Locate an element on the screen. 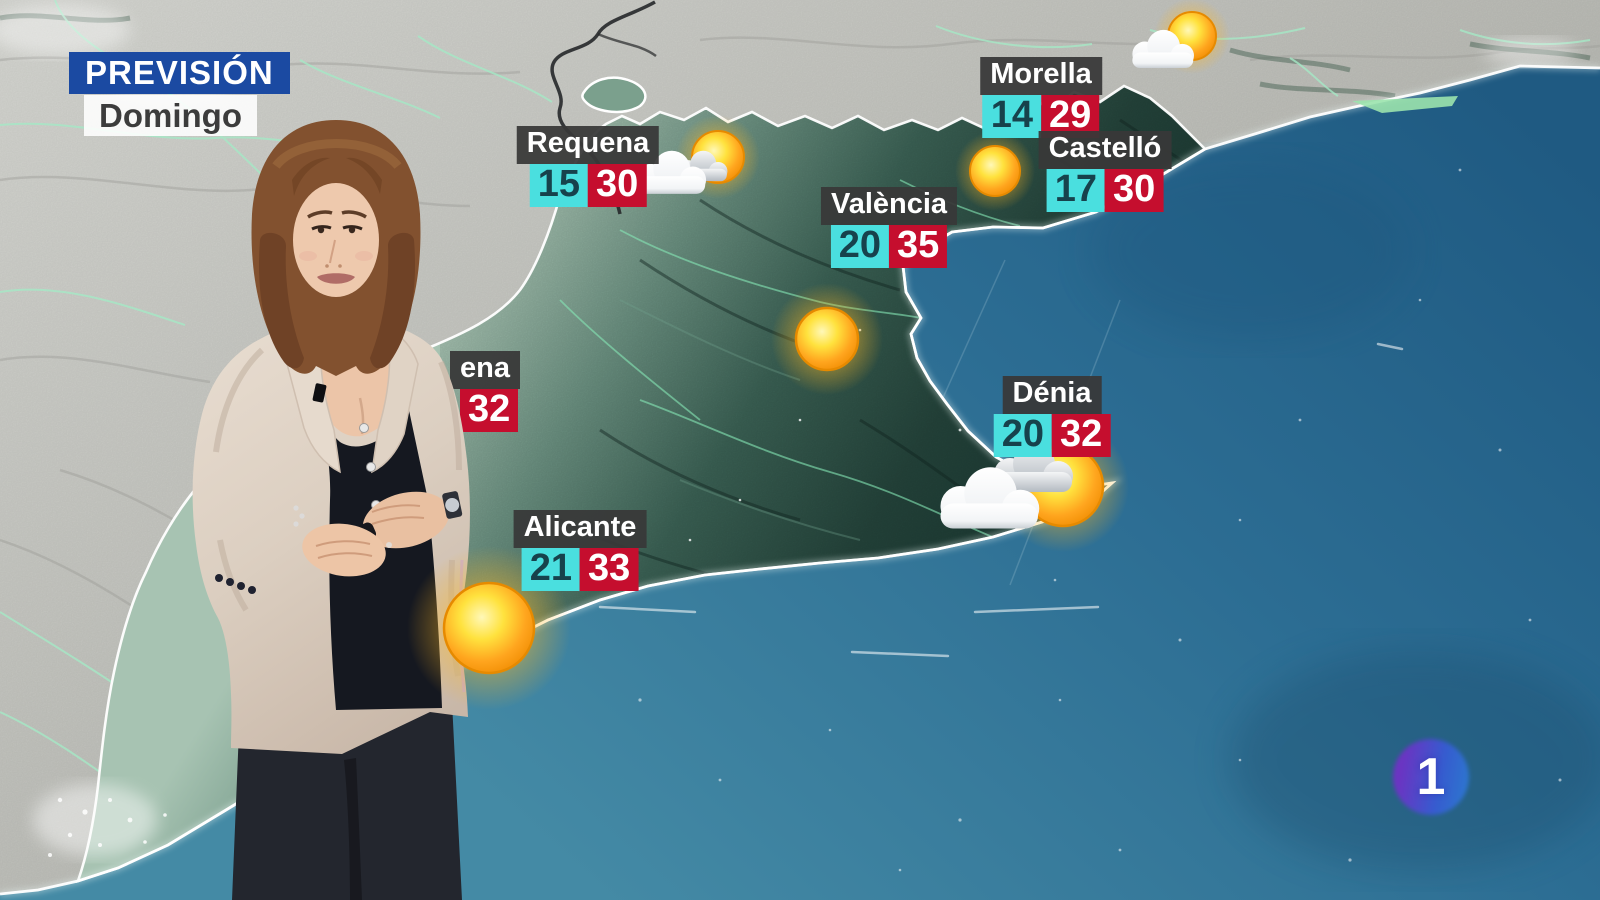 Image resolution: width=1600 pixels, height=900 pixels. city-min-temp: 14 is located at coordinates (1011, 116).